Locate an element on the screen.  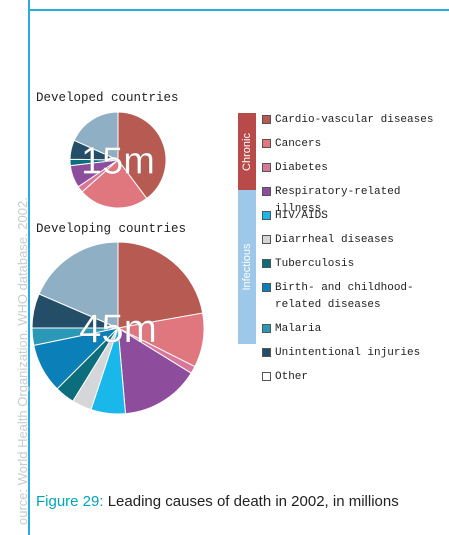
figure-number: Figure 29: is located at coordinates (70, 501).